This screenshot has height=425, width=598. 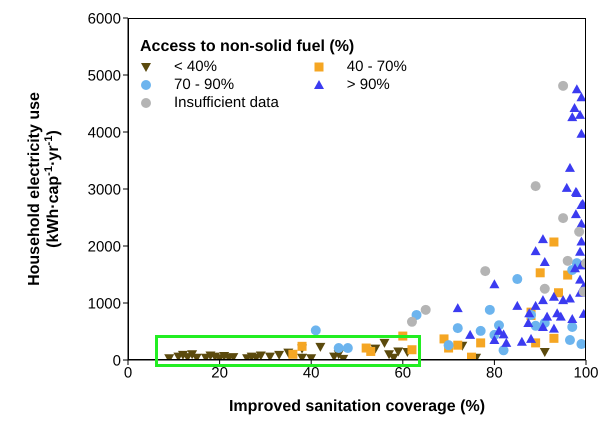 What do you see at coordinates (585, 373) in the screenshot?
I see `x-tick-label: 100` at bounding box center [585, 373].